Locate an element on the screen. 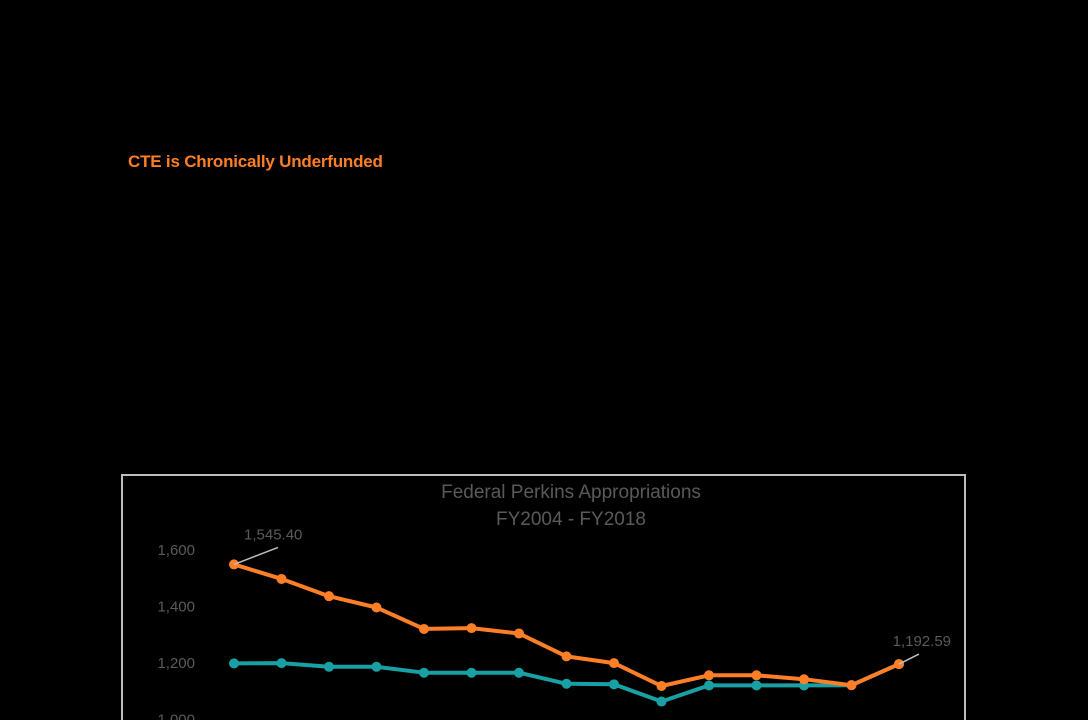  chart-subtitle: FY2004 - FY2018 is located at coordinates (571, 519).